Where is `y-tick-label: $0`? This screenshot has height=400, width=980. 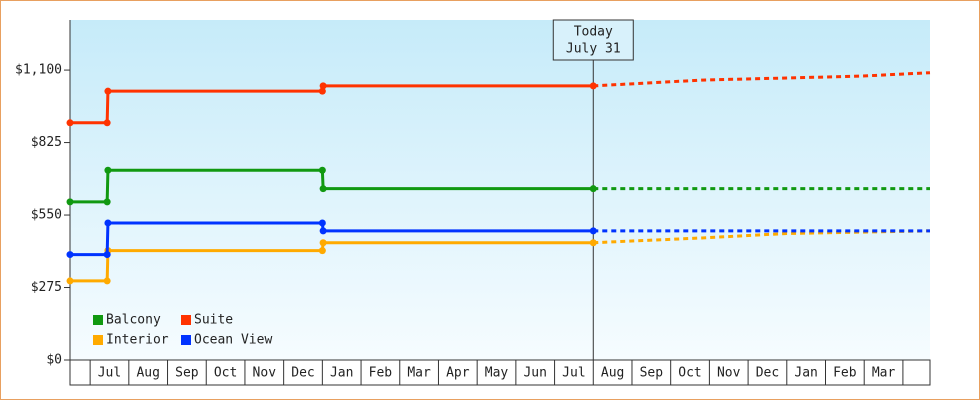 y-tick-label: $0 is located at coordinates (54, 360).